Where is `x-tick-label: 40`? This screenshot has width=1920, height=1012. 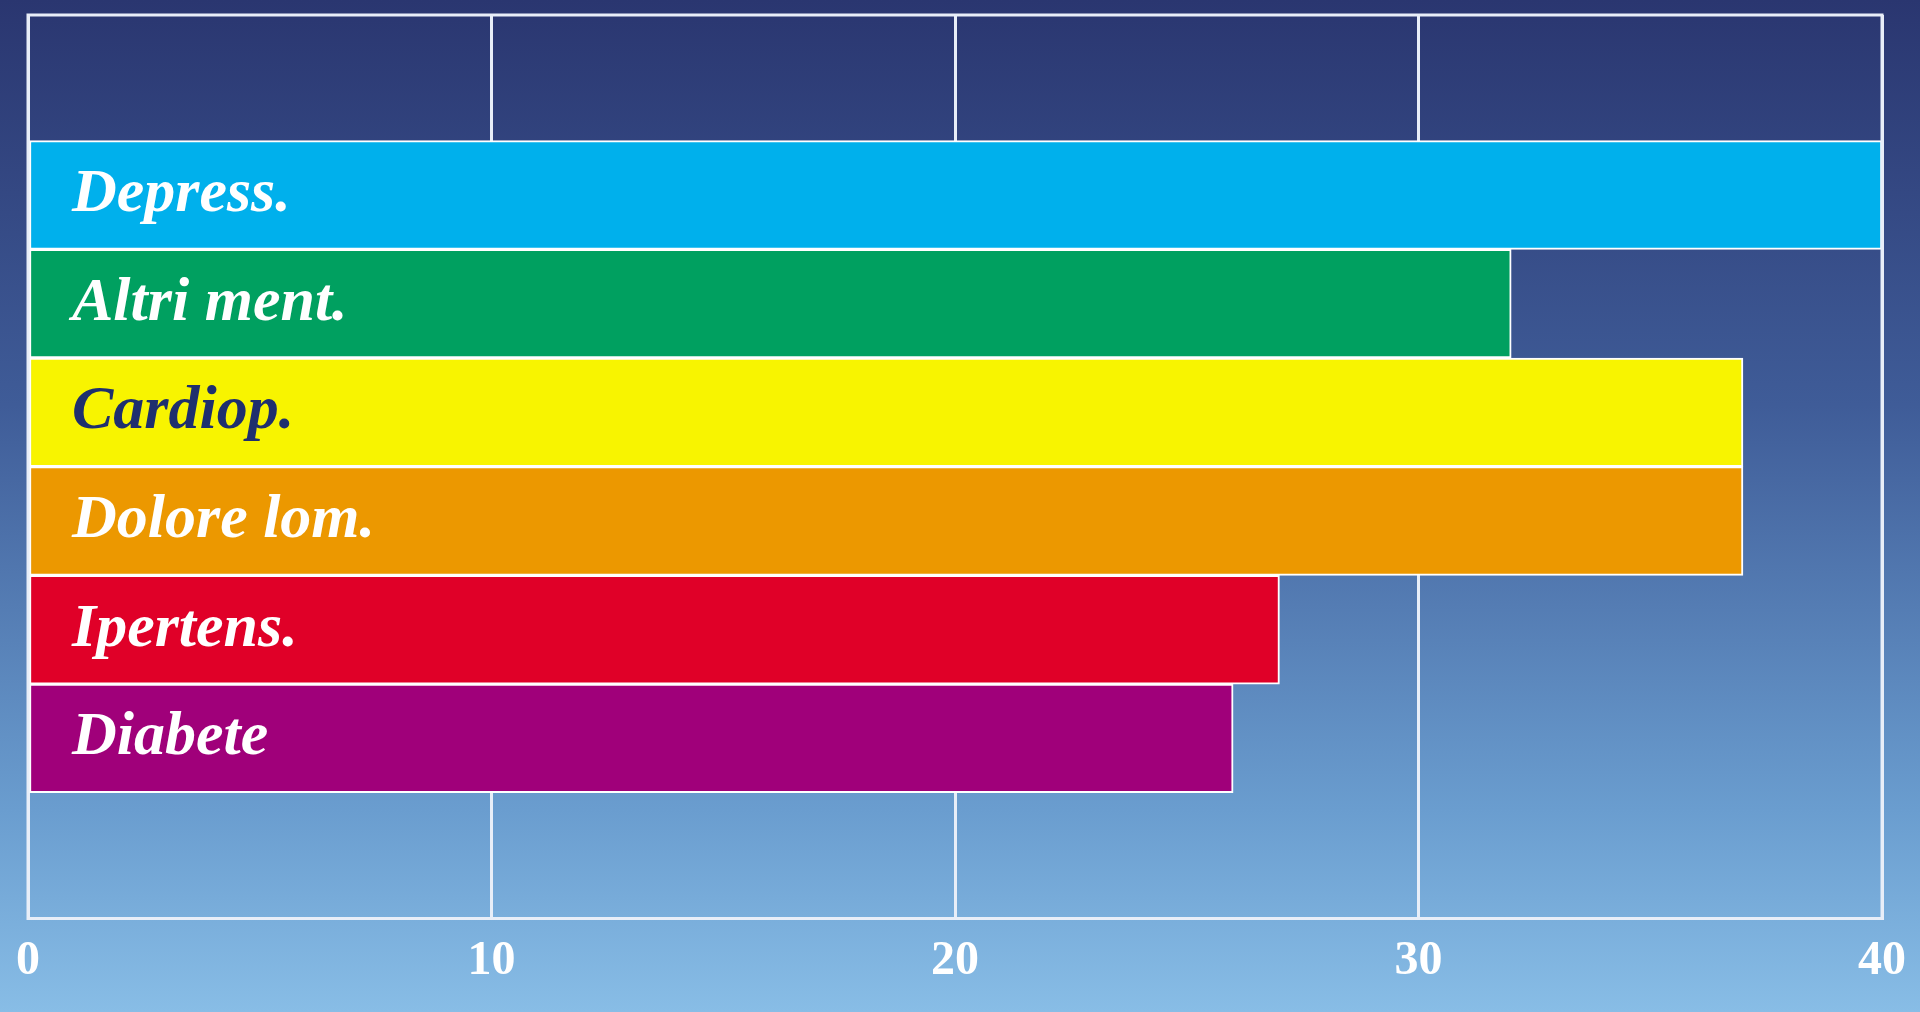 x-tick-label: 40 is located at coordinates (1882, 957).